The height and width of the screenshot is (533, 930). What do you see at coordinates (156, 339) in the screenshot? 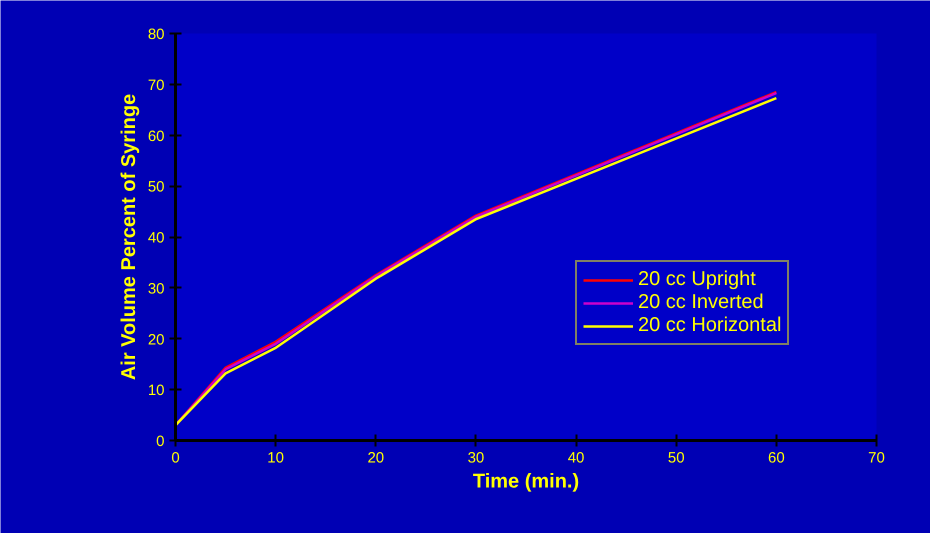
I see `y-tick-label: 20` at bounding box center [156, 339].